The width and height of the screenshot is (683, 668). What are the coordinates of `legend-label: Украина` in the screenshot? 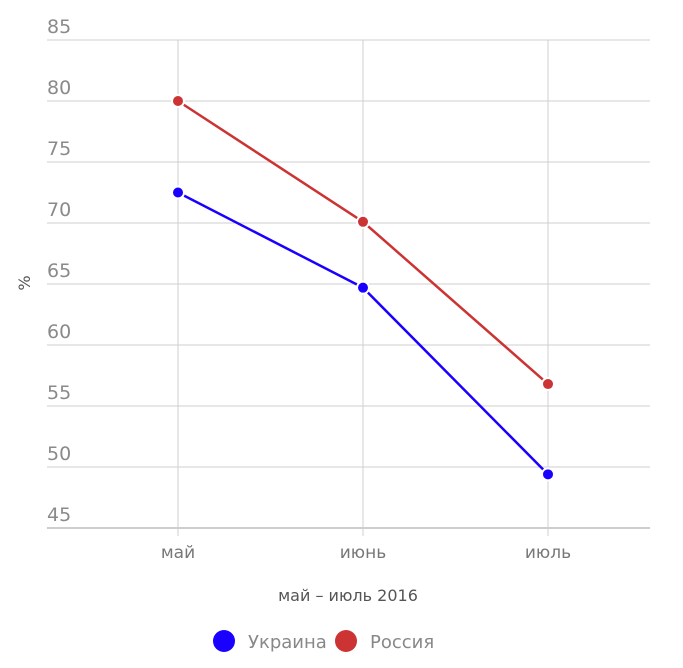 It's located at (287, 642).